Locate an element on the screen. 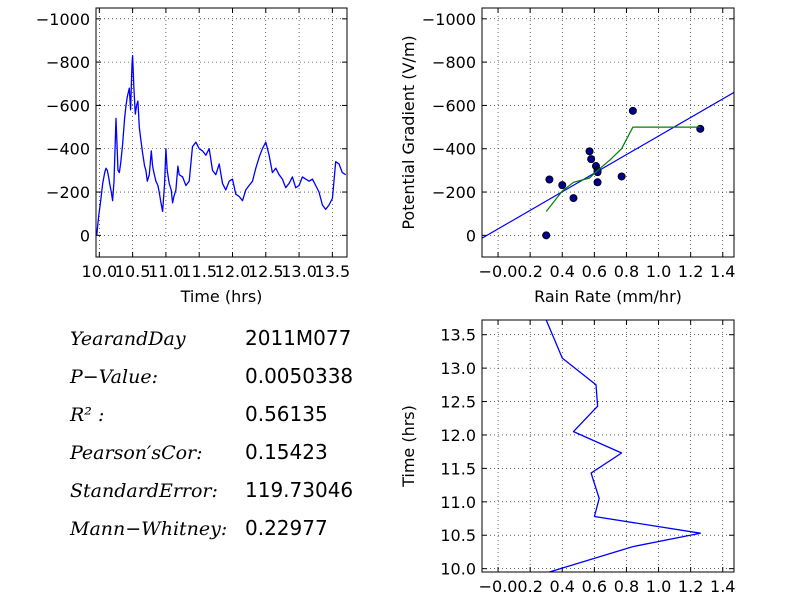 The image size is (800, 600). stat-label: Mann−Whitney: is located at coordinates (148, 529).